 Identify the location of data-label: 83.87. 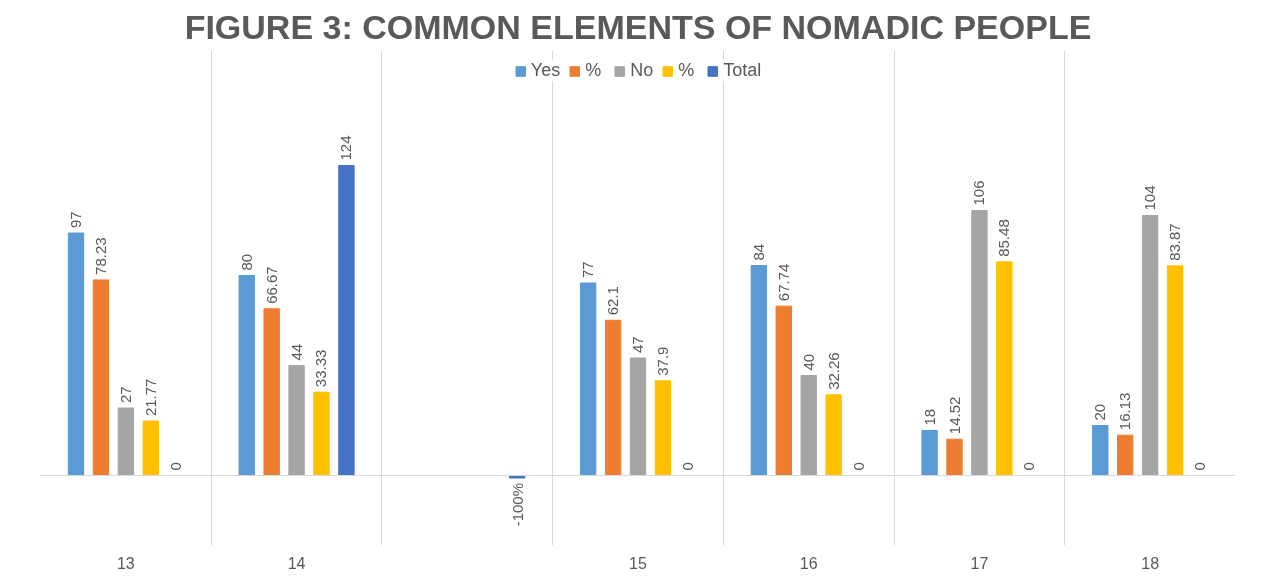
(1175, 242).